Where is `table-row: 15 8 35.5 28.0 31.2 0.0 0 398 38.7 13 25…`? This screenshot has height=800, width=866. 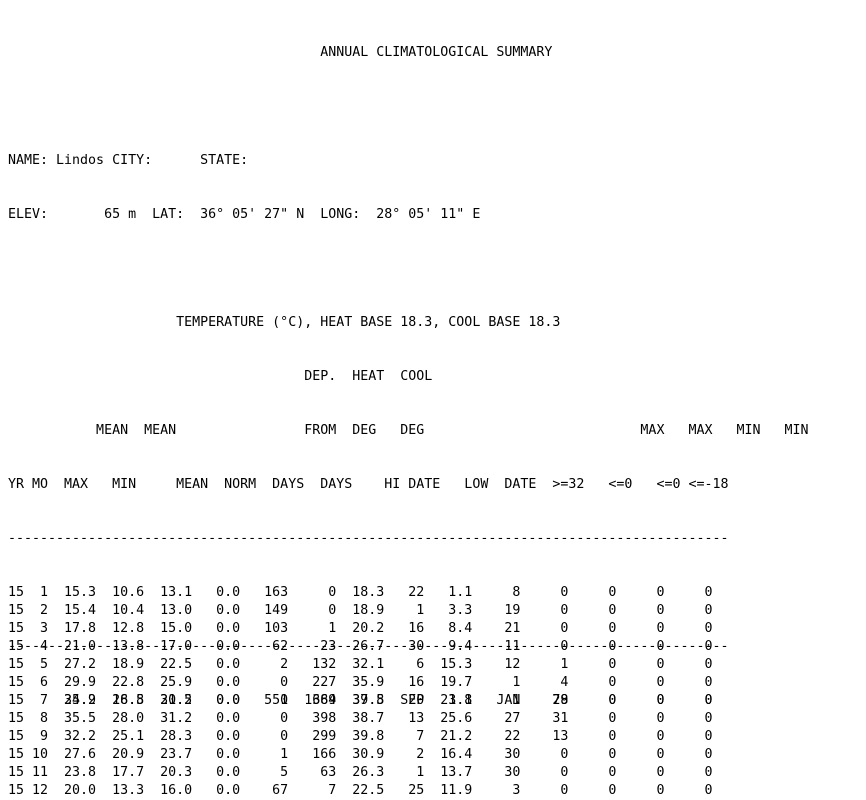
table-row: 15 8 35.5 28.0 31.2 0.0 0 398 38.7 13 25… is located at coordinates (360, 718).